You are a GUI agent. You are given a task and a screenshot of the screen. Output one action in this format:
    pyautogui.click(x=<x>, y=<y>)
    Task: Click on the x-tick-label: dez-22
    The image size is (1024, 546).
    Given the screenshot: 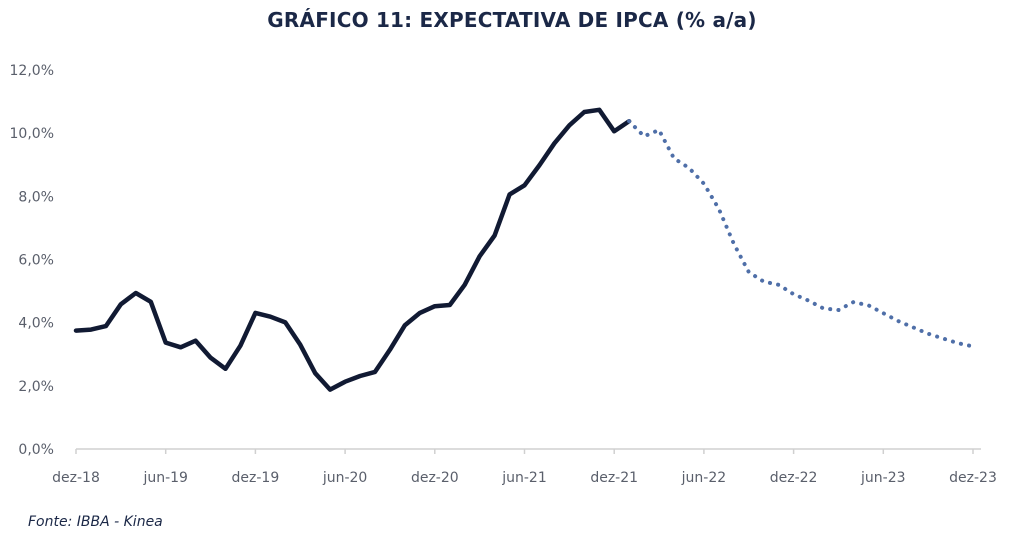 What is the action you would take?
    pyautogui.click(x=794, y=478)
    